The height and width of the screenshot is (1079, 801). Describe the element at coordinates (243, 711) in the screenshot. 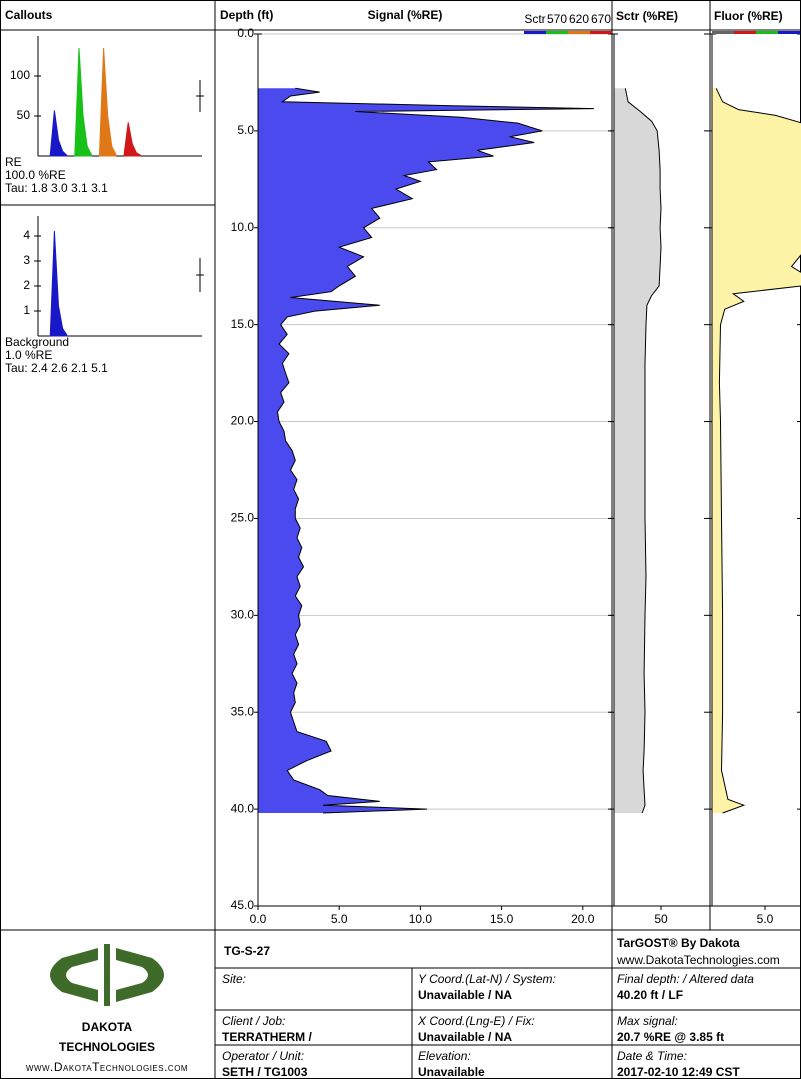

I see `depth-tick-label: 35.0` at that location.